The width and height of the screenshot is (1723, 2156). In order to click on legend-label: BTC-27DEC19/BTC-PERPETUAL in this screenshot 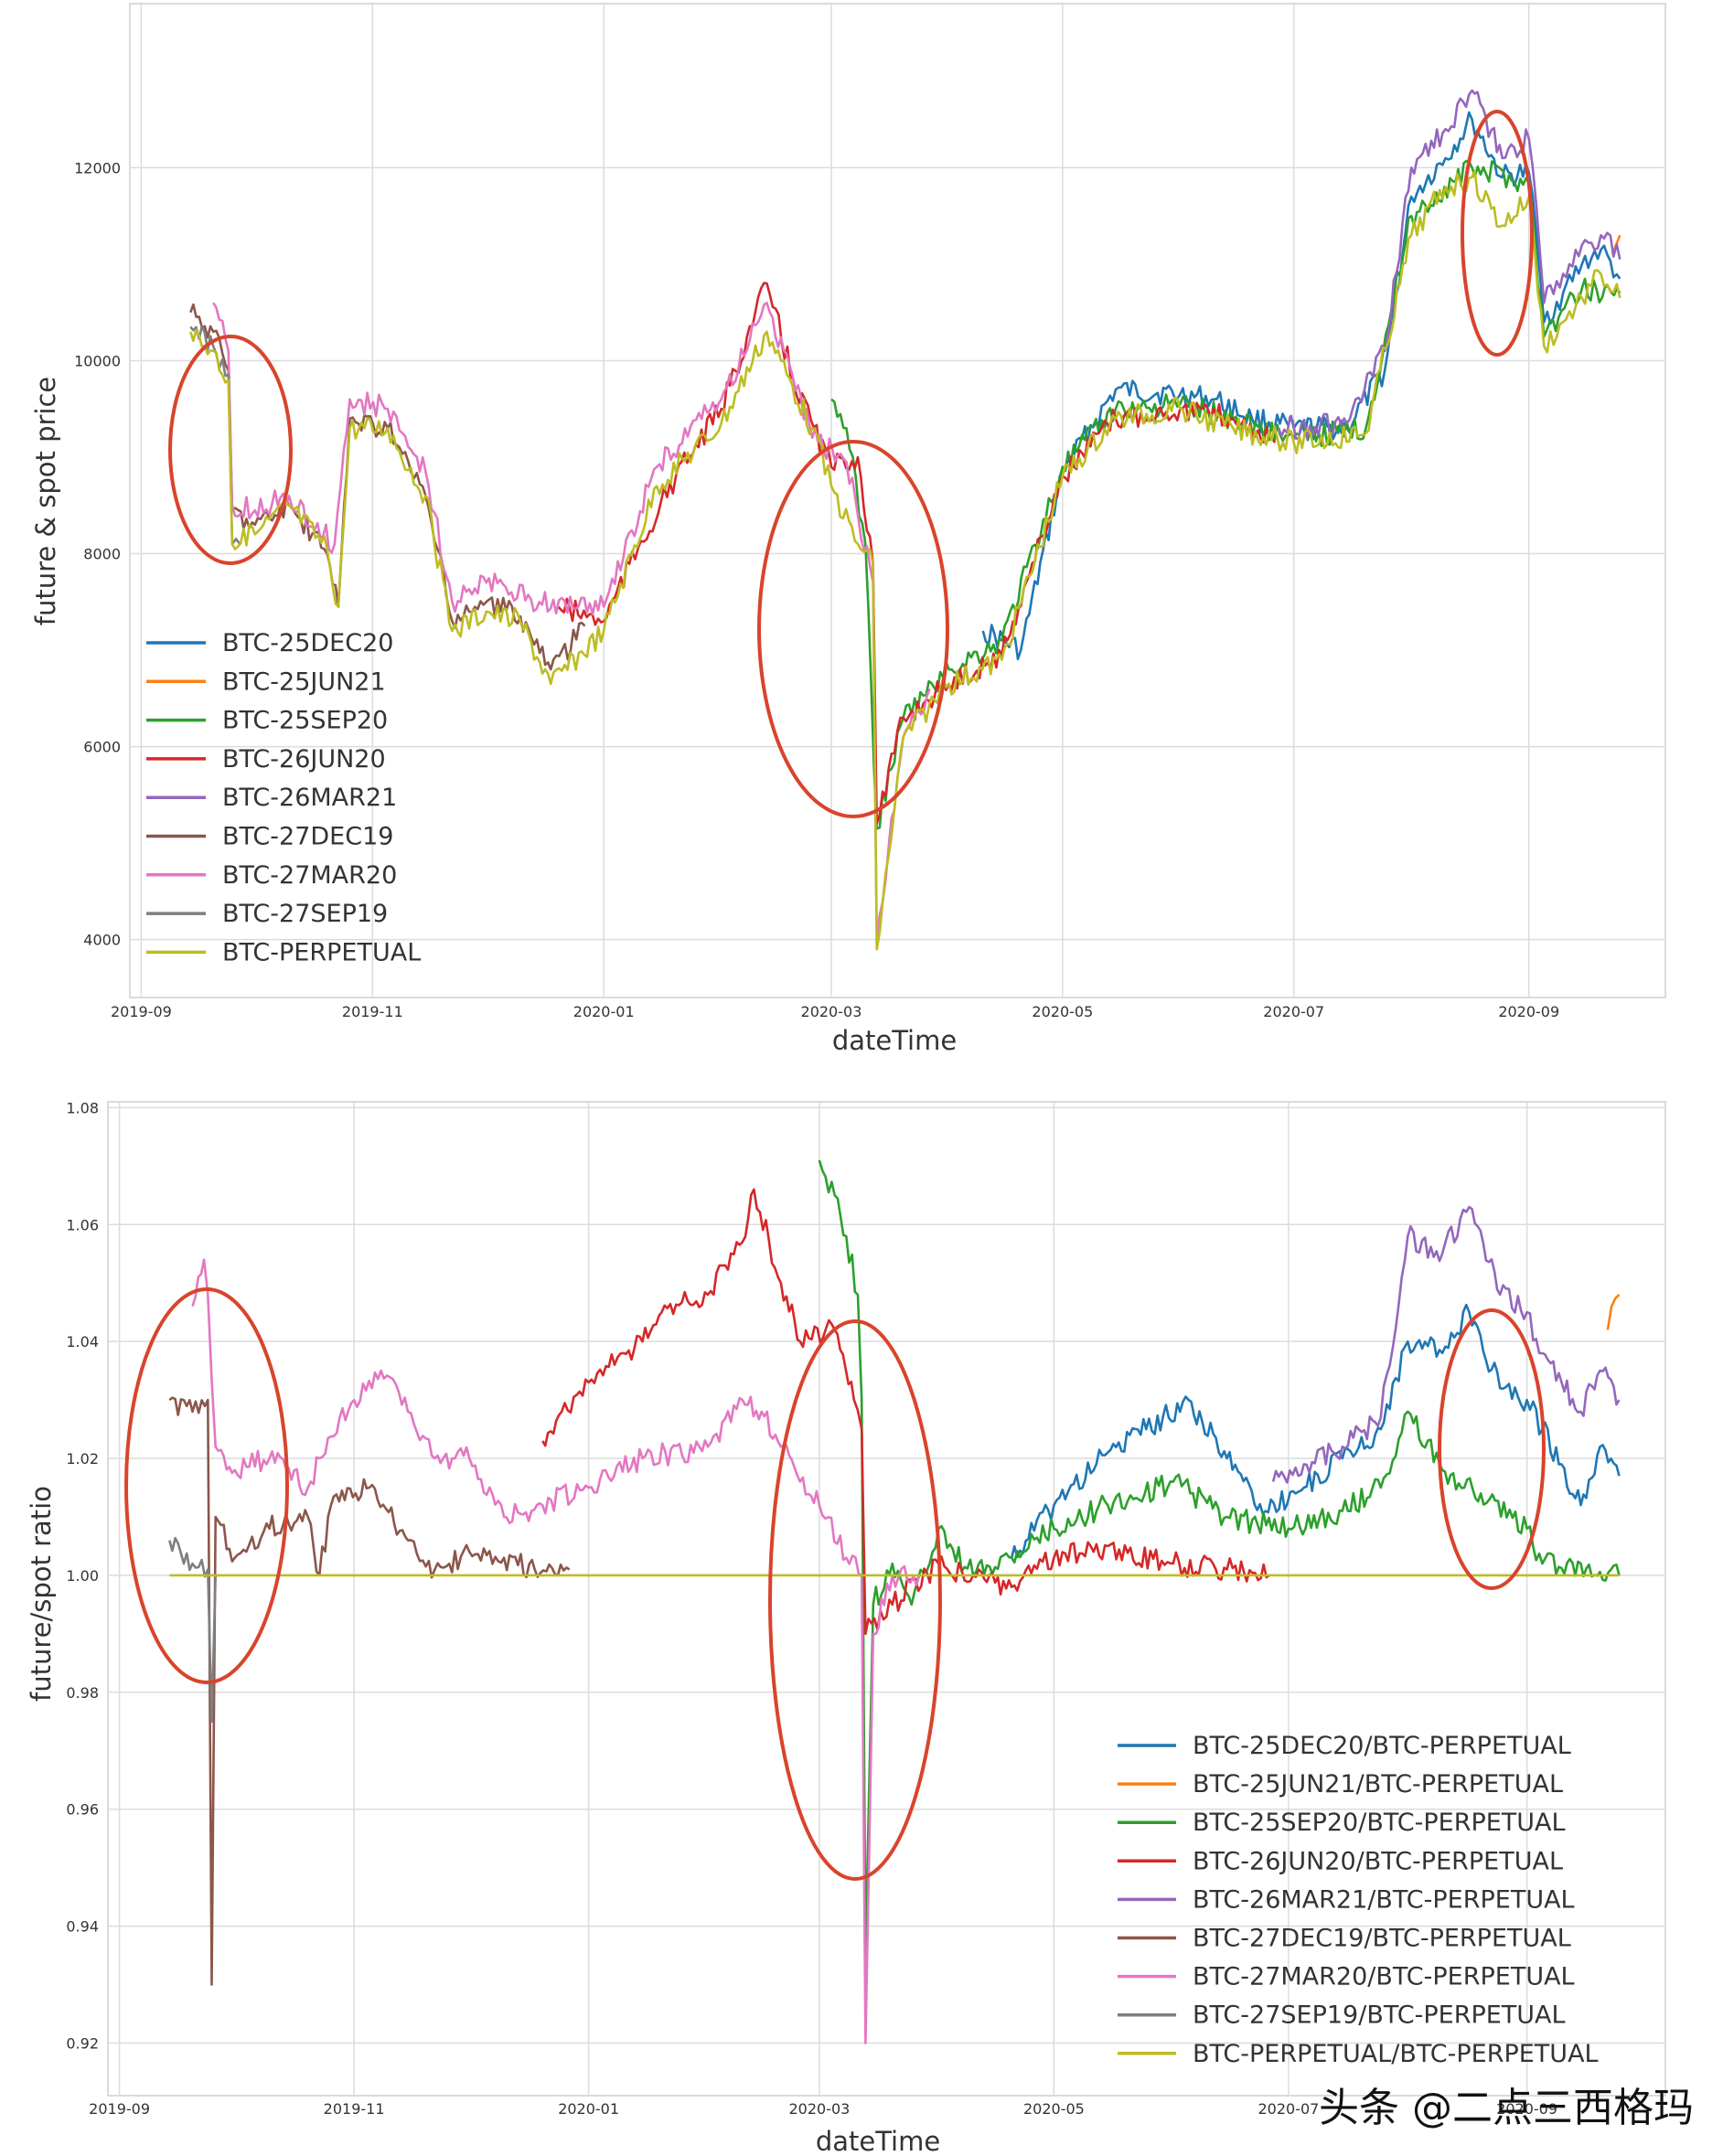, I will do `click(1382, 1939)`.